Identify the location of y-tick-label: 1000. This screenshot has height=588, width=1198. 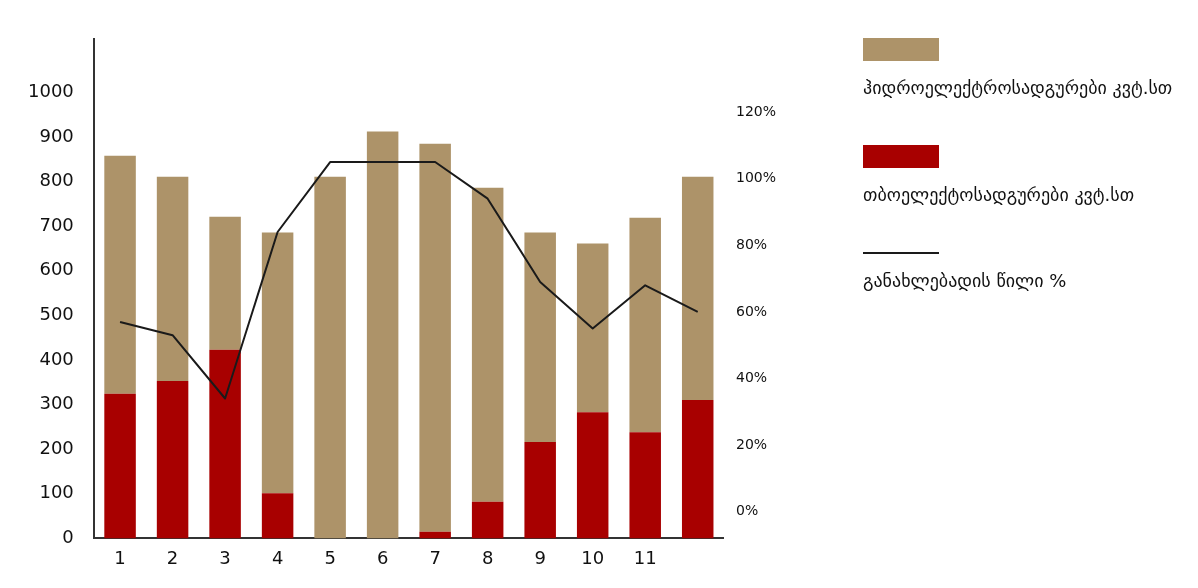
(51, 90).